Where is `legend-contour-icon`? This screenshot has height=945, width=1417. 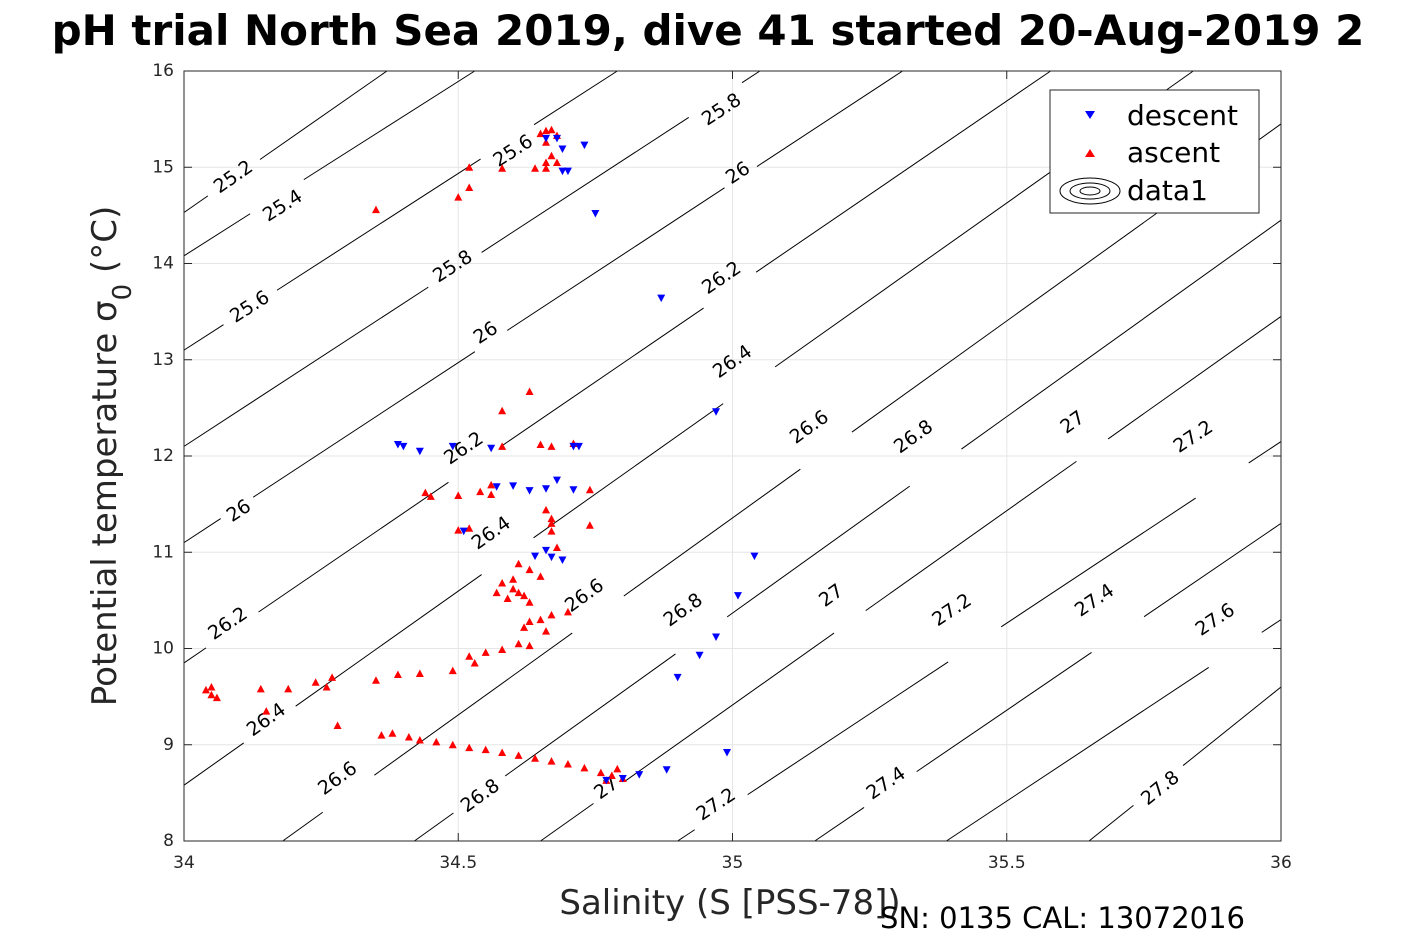 legend-contour-icon is located at coordinates (1090, 191).